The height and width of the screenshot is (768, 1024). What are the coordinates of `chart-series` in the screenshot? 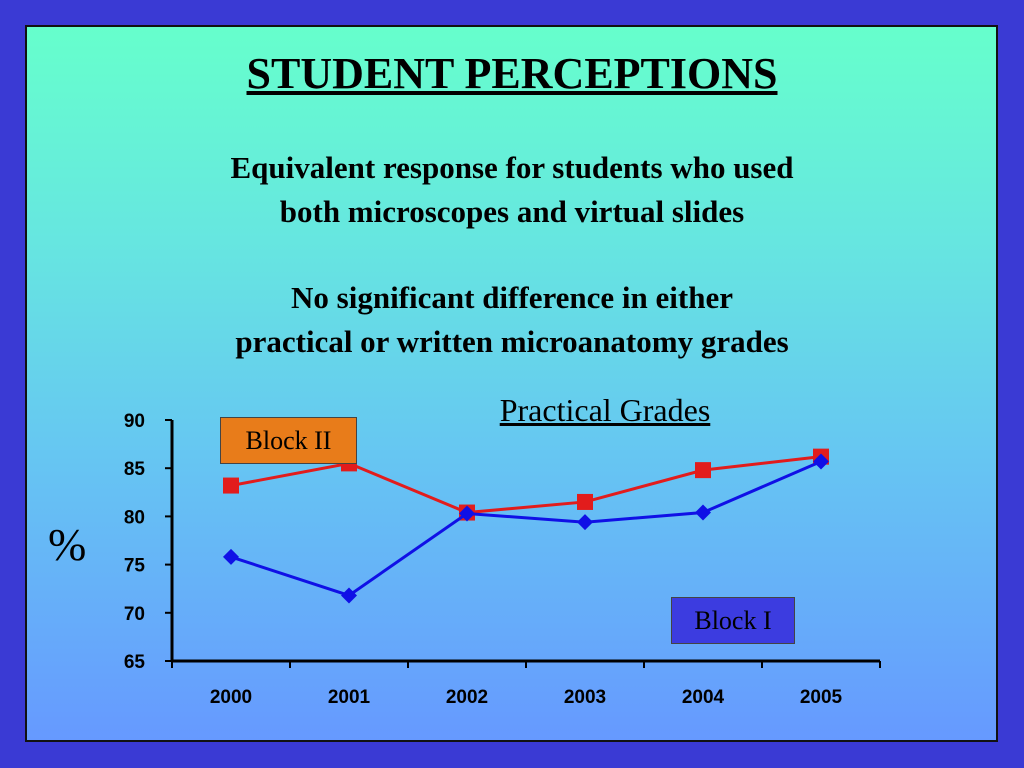 It's located at (526, 526).